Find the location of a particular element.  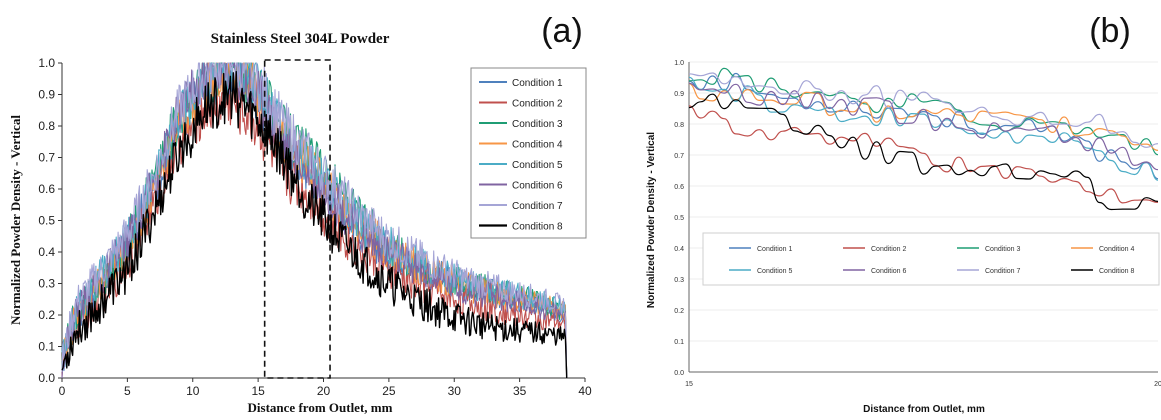

chart-a-x-tick-label: 0 is located at coordinates (62, 391).